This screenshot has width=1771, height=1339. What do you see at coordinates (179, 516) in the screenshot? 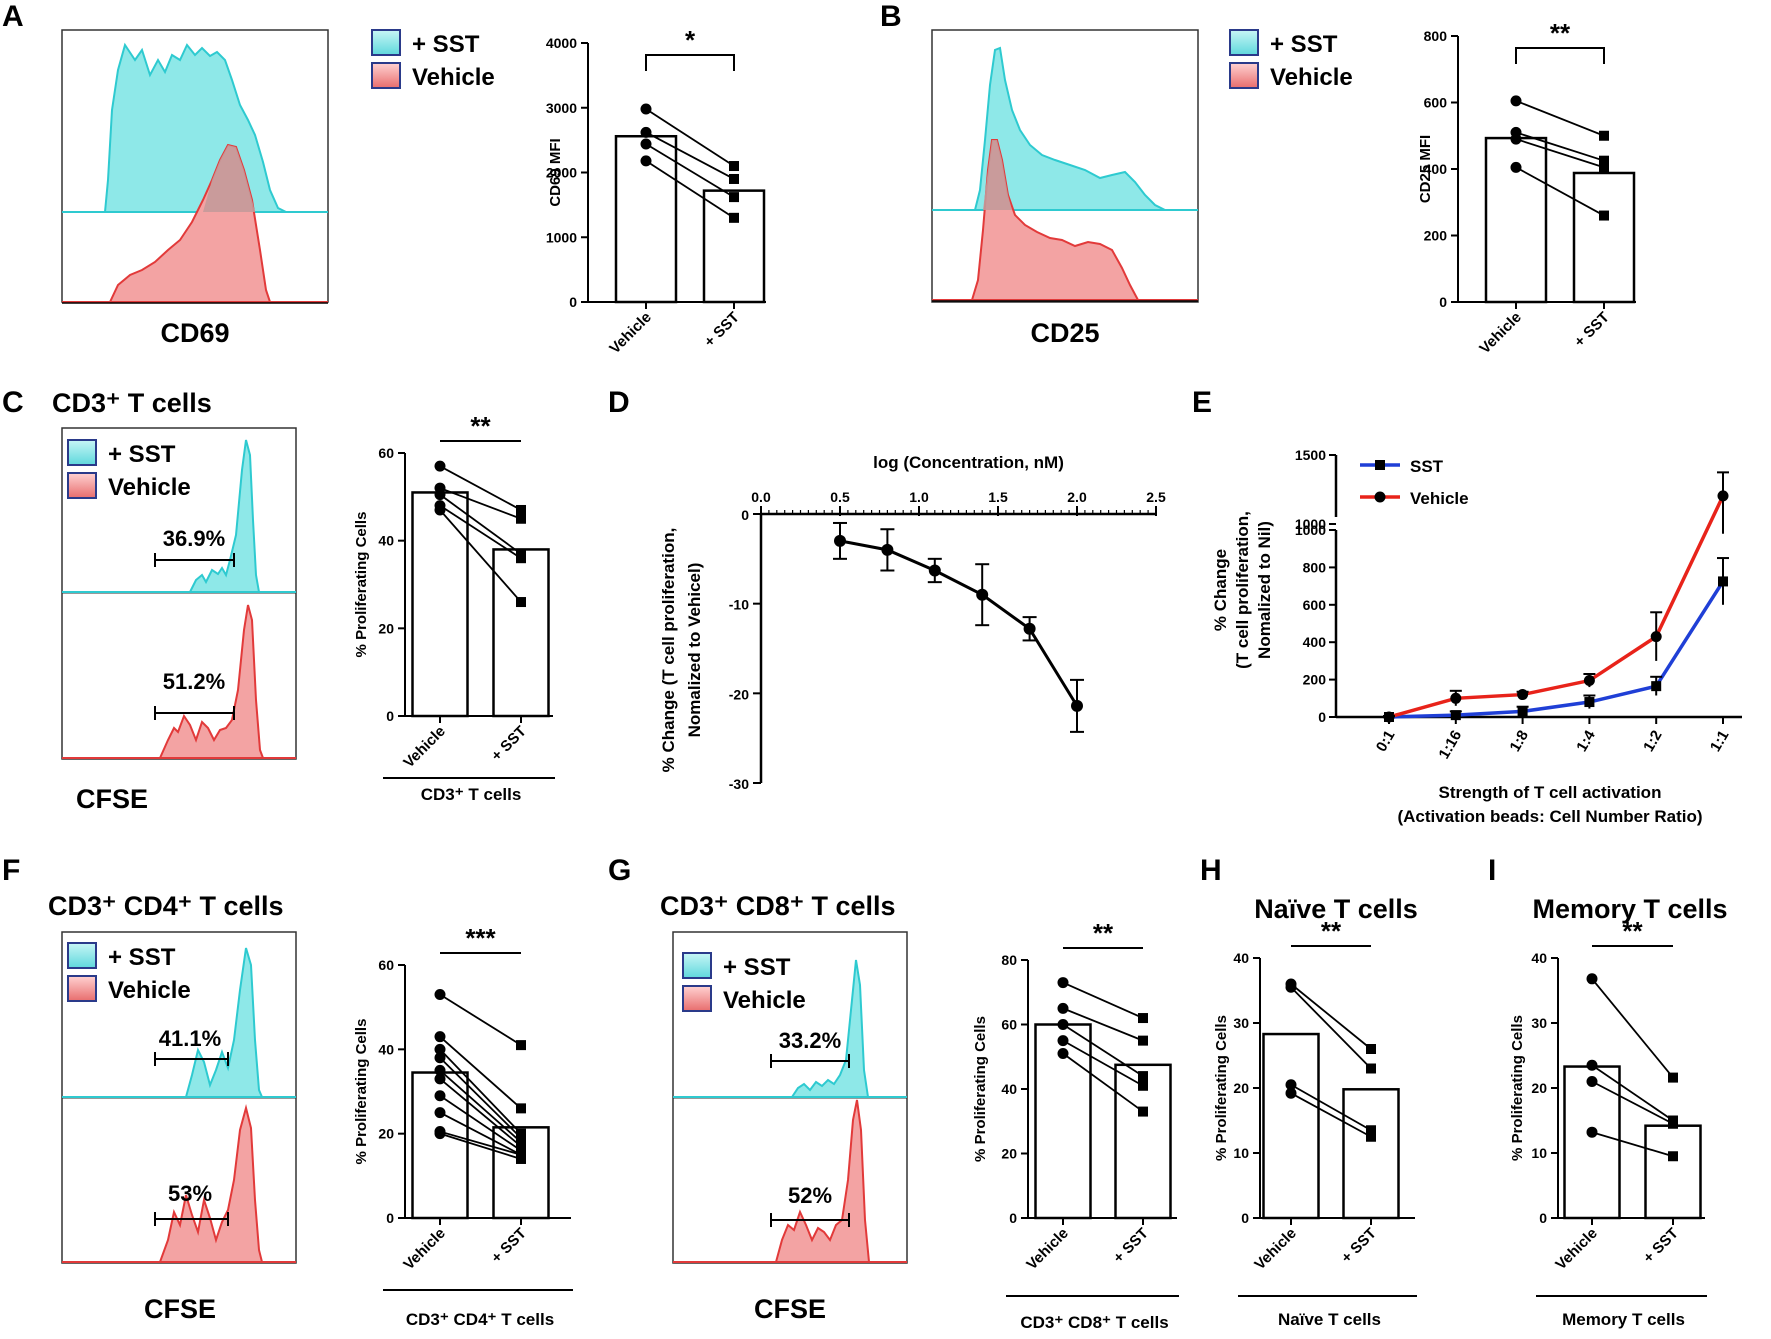
I see `histogram-sst-C` at bounding box center [179, 516].